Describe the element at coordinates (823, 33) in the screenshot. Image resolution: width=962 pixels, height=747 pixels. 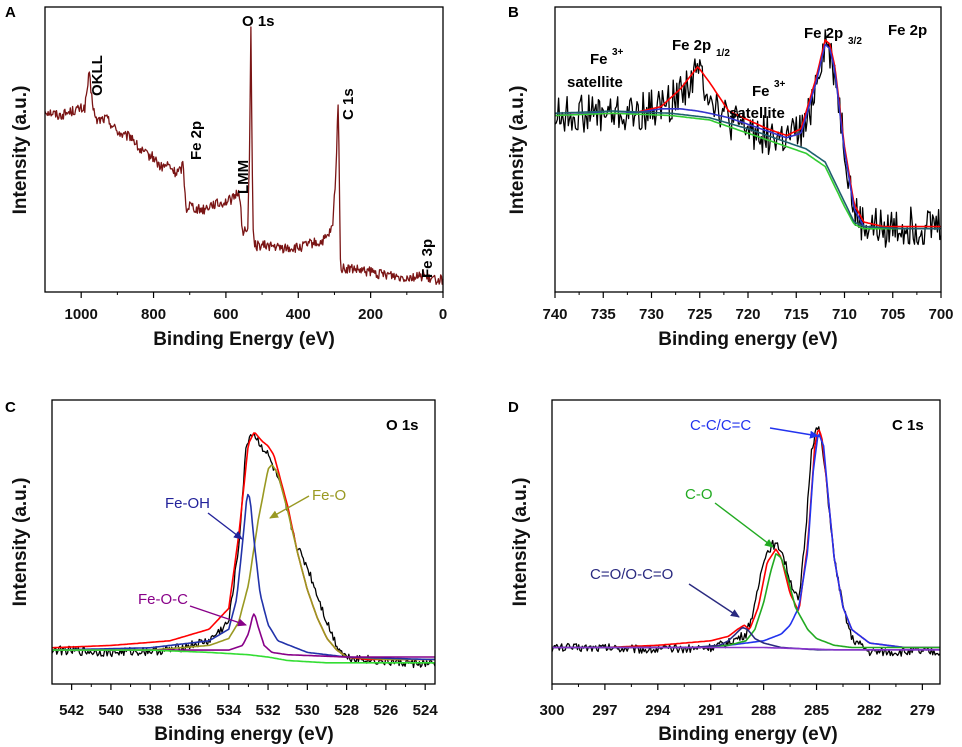
I see `fe2p32-annotation: Fe 2p` at that location.